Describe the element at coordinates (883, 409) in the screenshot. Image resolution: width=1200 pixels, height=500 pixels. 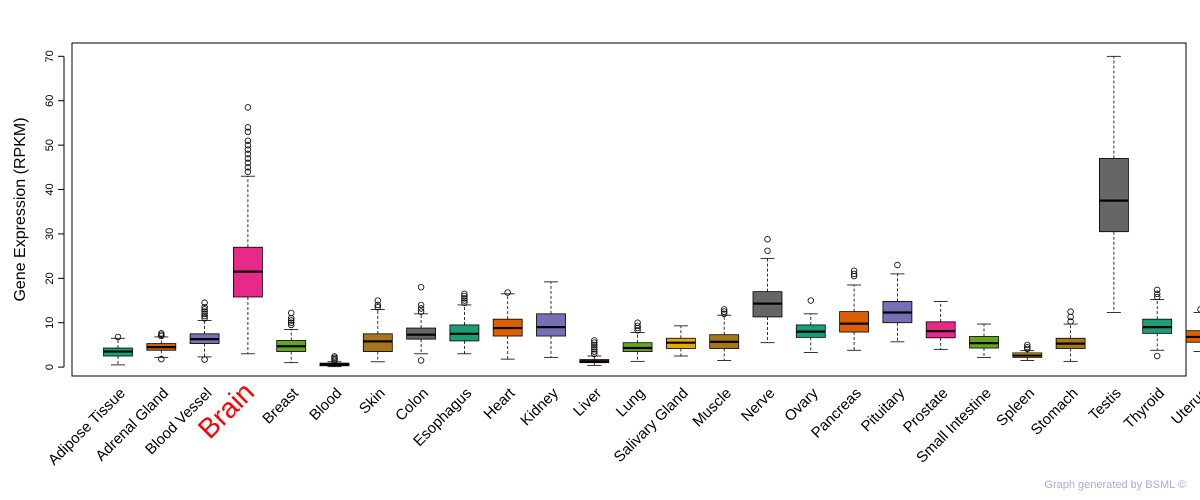
I see `x-tick-label: Pituitary` at that location.